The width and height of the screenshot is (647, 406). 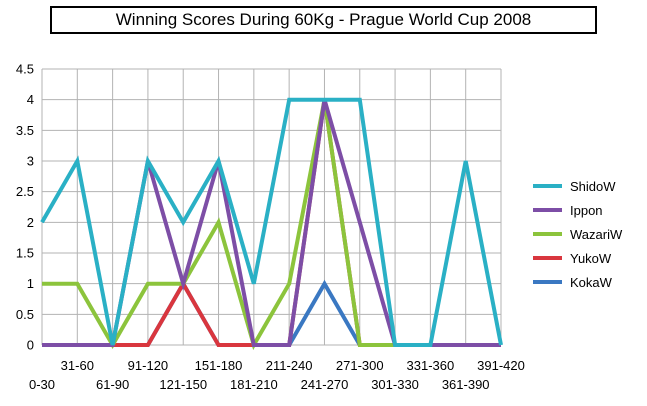 What do you see at coordinates (254, 384) in the screenshot?
I see `x-tick-label: 181-210` at bounding box center [254, 384].